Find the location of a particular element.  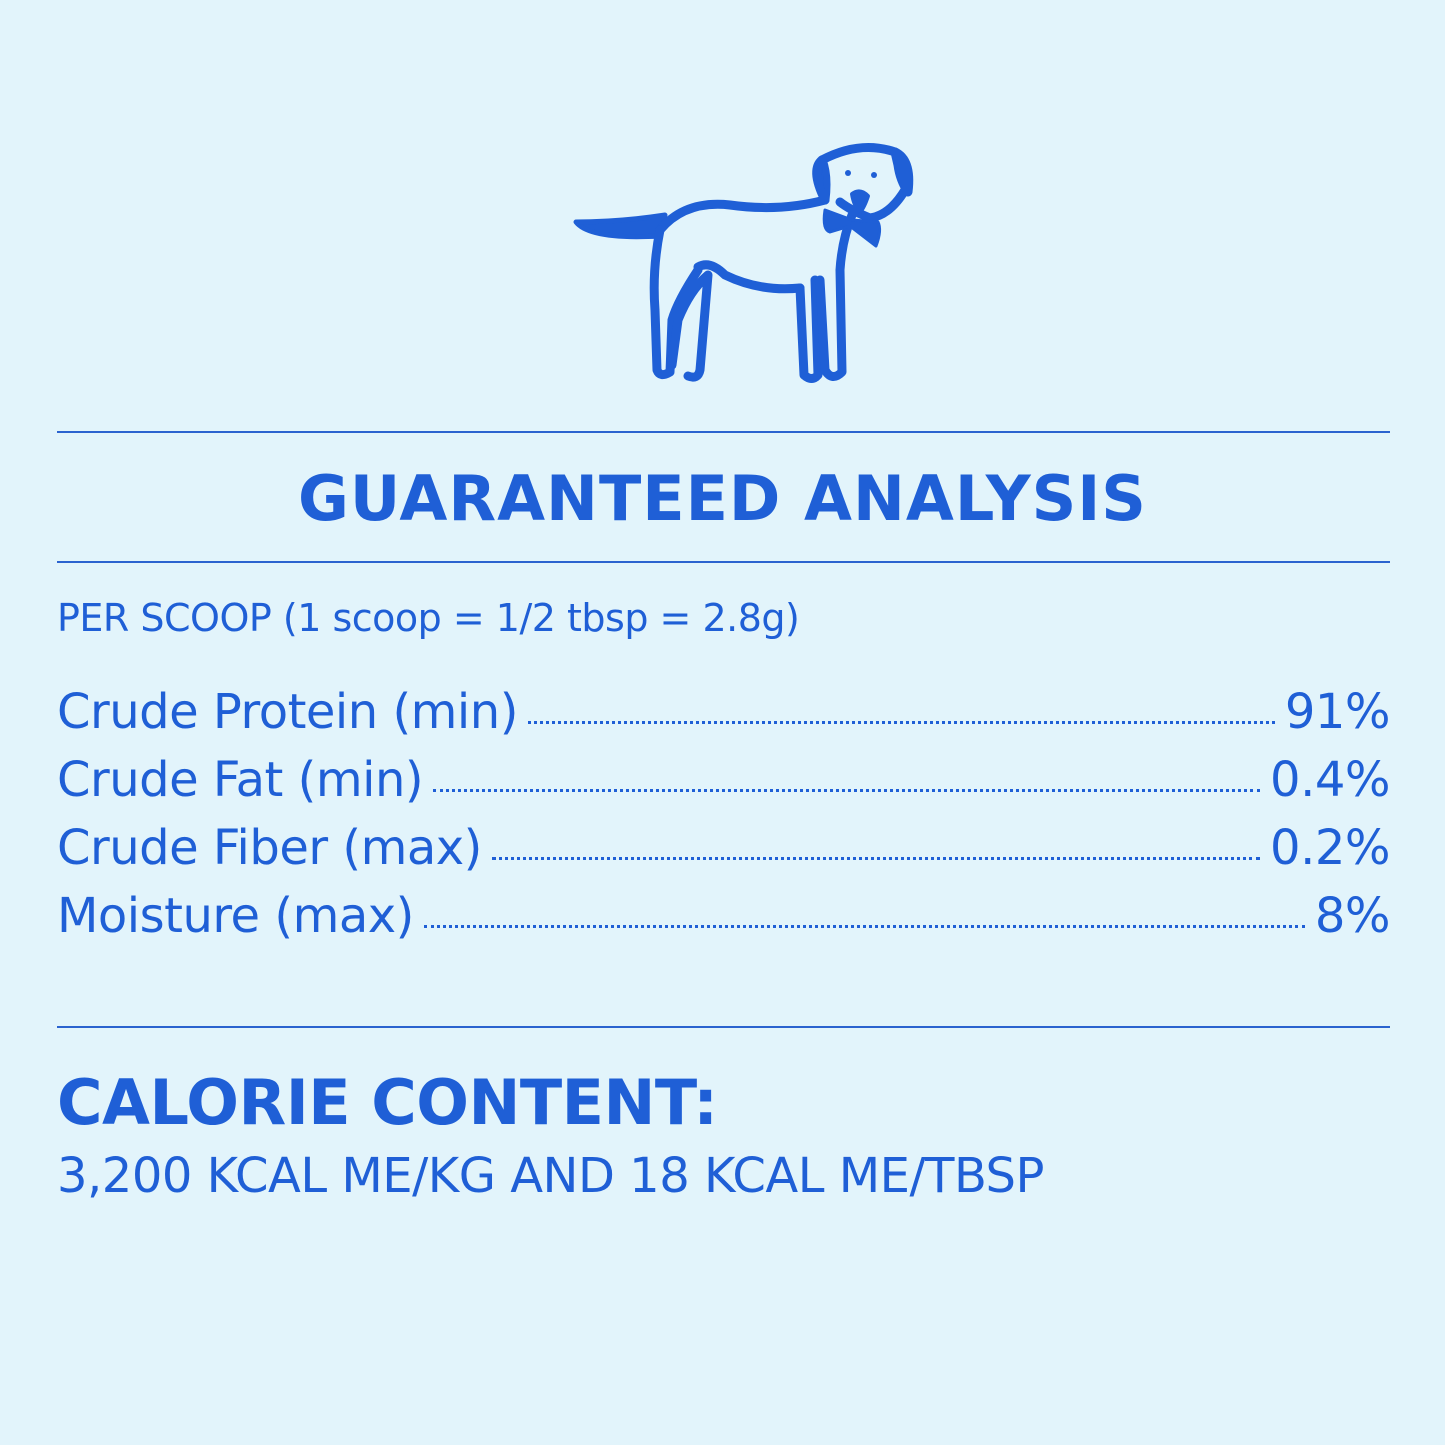

analysis-title: GUARANTEED ANALYSIS is located at coordinates (722, 498).